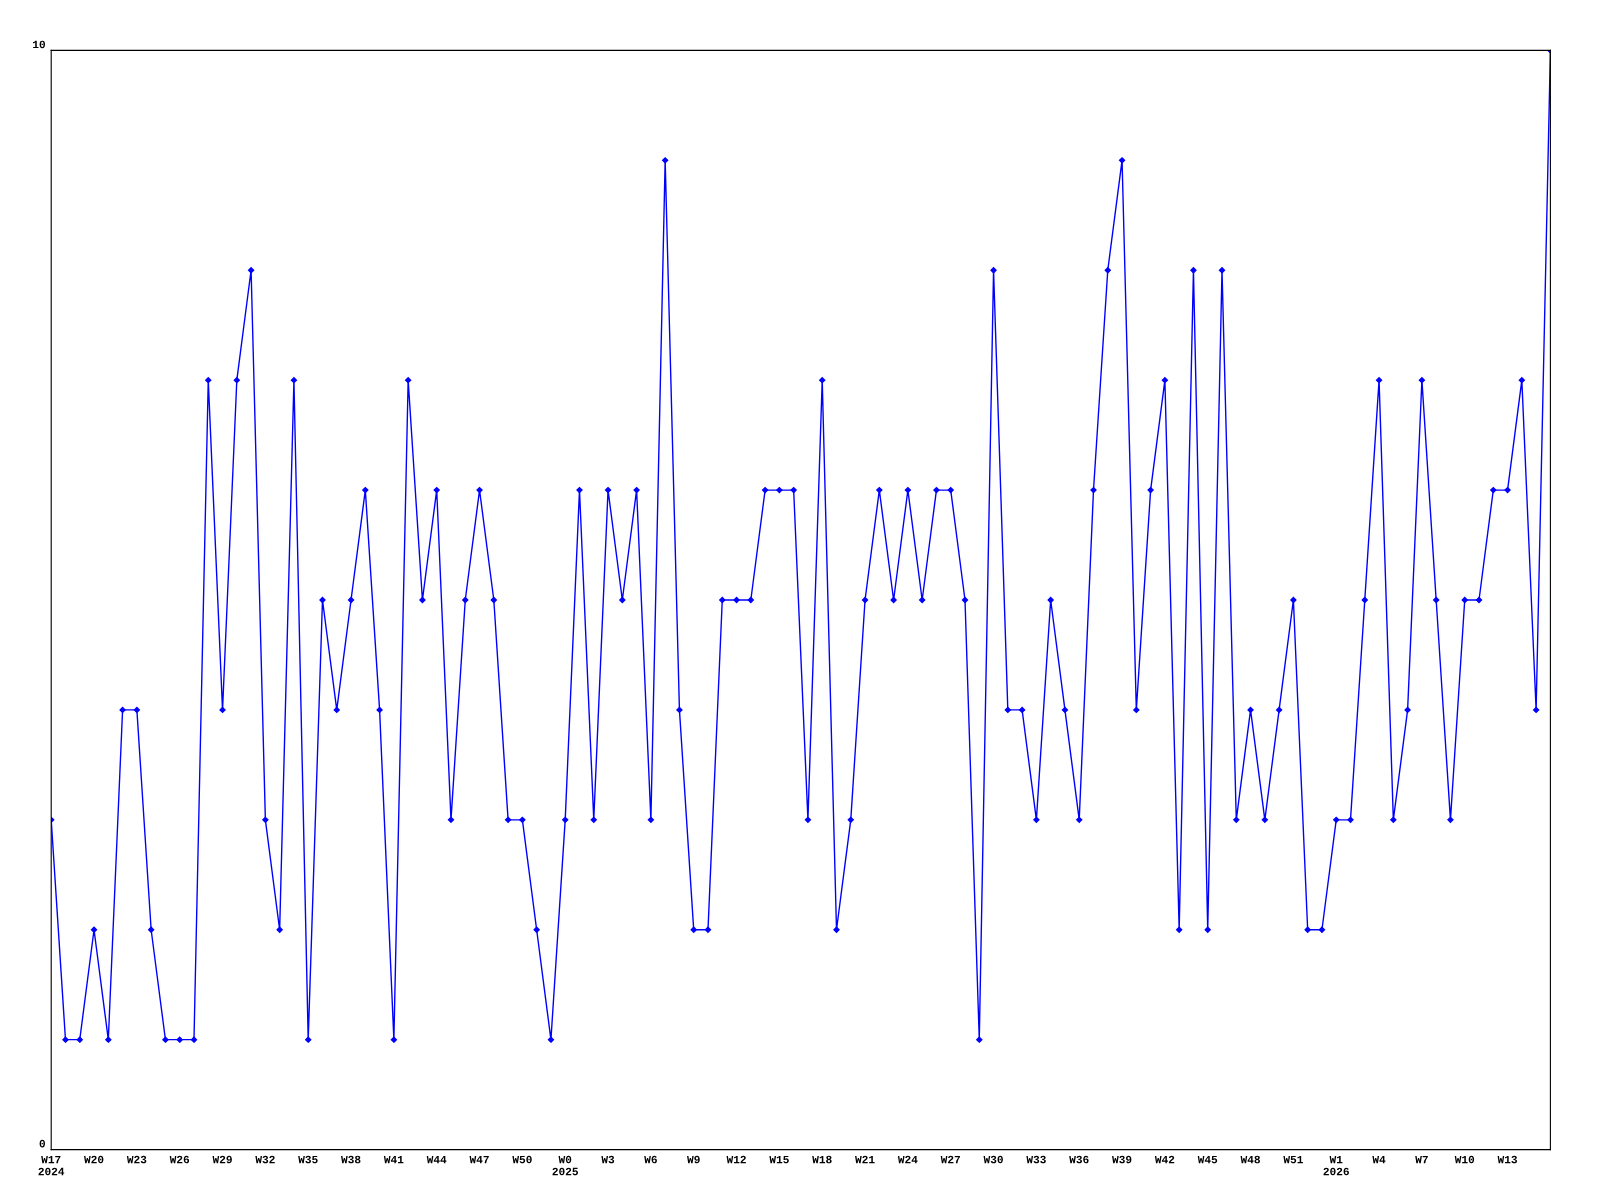 The height and width of the screenshot is (1200, 1600). What do you see at coordinates (136, 1159) in the screenshot?
I see `x-tick-label: W23` at bounding box center [136, 1159].